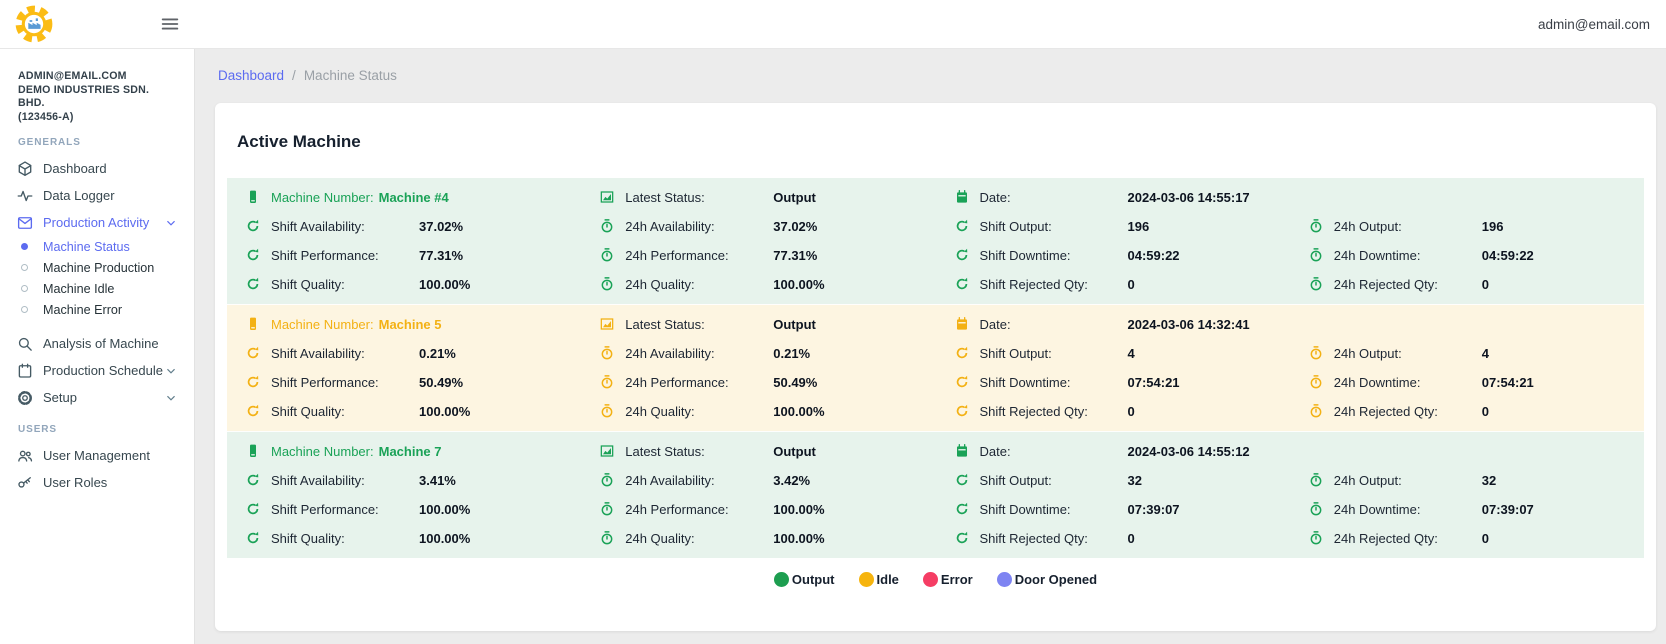  Describe the element at coordinates (794, 324) in the screenshot. I see `latest-status-value: Output` at that location.